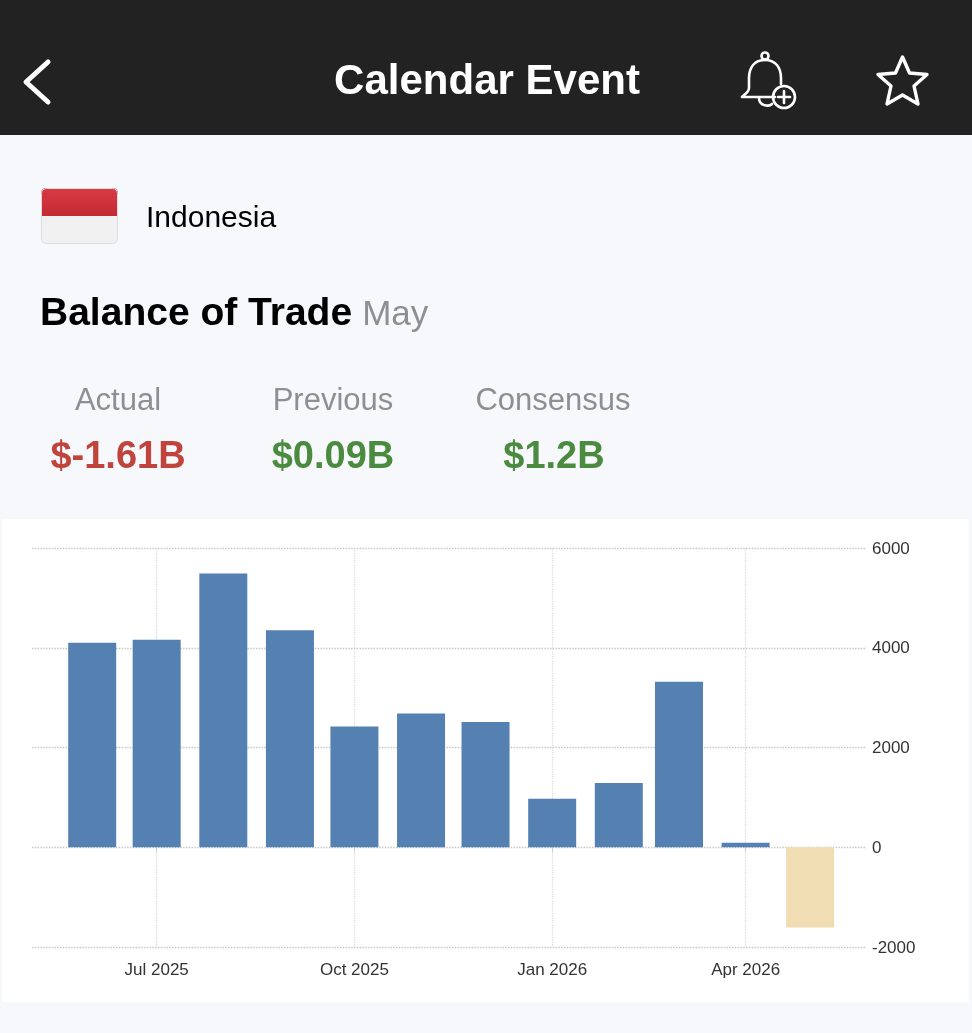  I want to click on text: $1.2B, so click(554, 455).